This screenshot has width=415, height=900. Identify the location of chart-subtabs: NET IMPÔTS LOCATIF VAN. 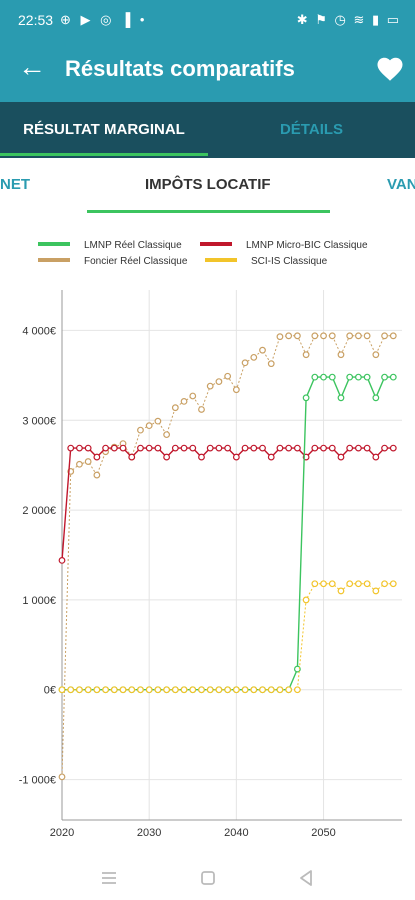
(207, 187).